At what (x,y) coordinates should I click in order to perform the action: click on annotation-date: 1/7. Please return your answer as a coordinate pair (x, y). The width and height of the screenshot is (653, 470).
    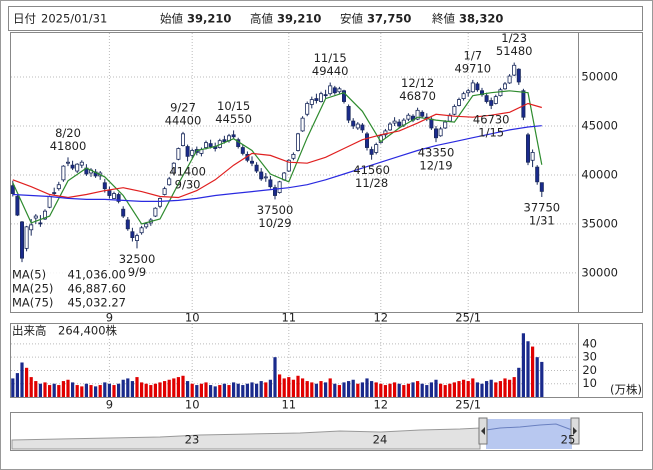
    Looking at the image, I should click on (473, 55).